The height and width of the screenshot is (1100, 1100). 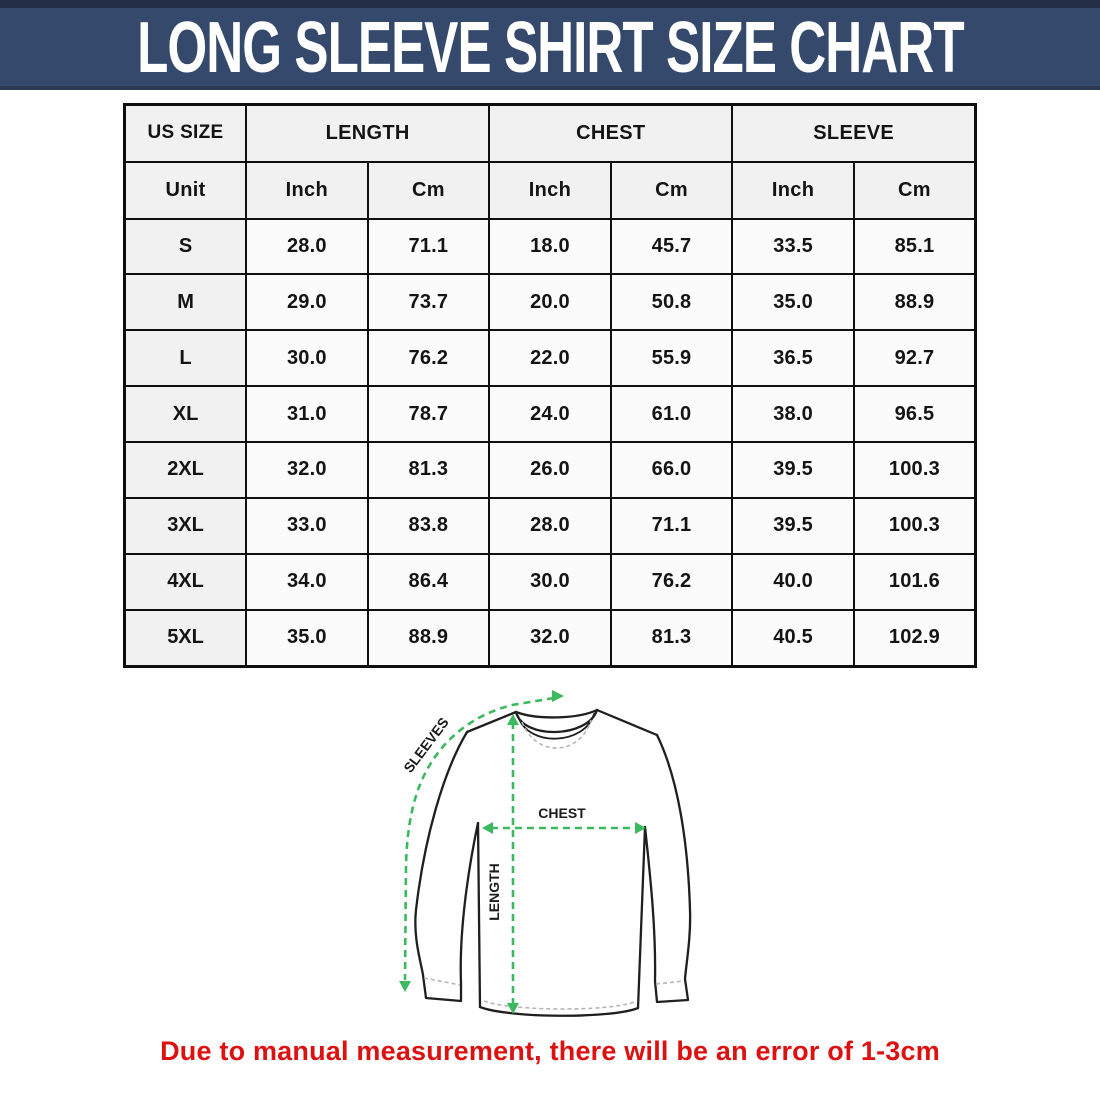 I want to click on size-label: 2XL, so click(x=185, y=469).